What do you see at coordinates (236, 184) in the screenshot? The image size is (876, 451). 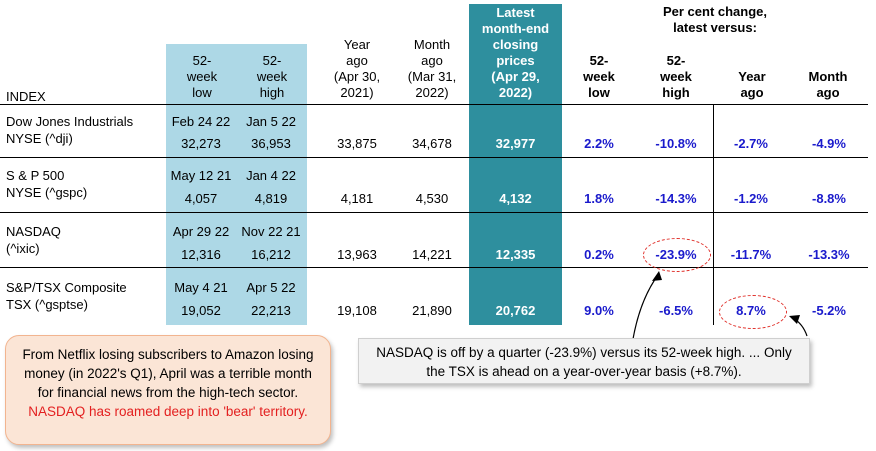 I see `low-high-column-background` at bounding box center [236, 184].